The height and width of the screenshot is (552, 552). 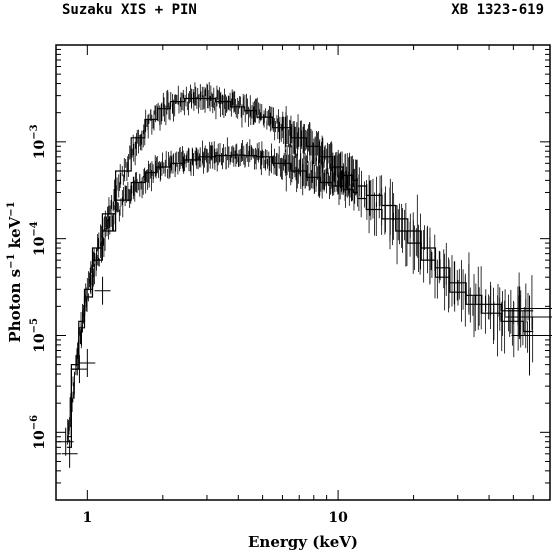 I want to click on x-axis-label: Energy (keV), so click(x=303, y=542).